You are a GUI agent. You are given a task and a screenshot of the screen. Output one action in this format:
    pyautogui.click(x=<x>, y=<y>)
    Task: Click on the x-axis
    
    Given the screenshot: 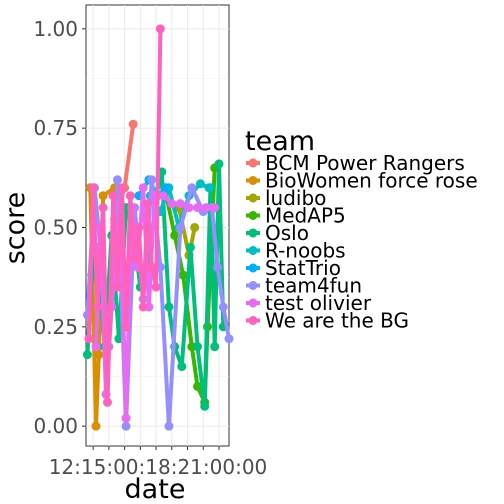 What is the action you would take?
    pyautogui.click(x=156, y=448)
    